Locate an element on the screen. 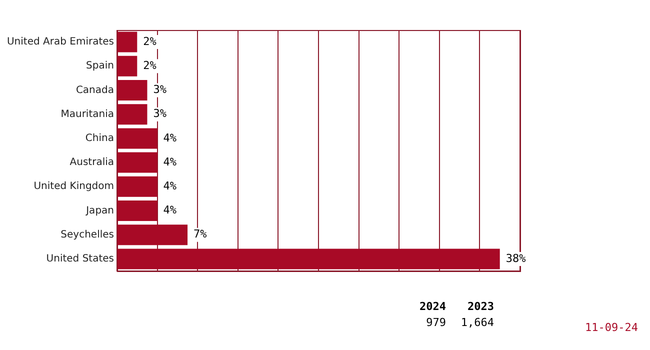 The image size is (650, 350). text: 979 is located at coordinates (435, 322).